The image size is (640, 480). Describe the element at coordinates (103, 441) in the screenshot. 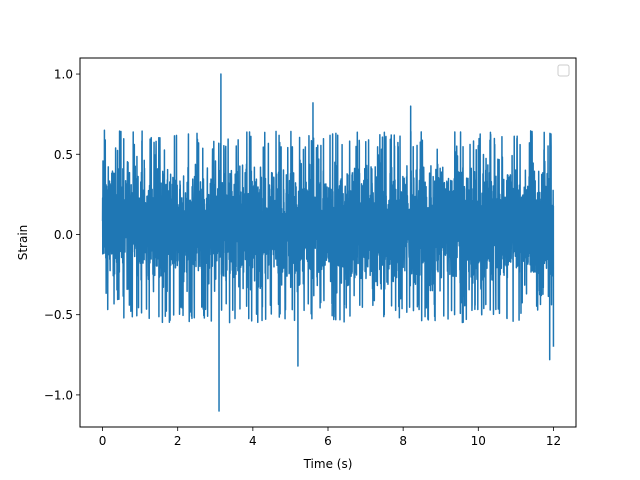

I see `x-tick-label: 0` at that location.